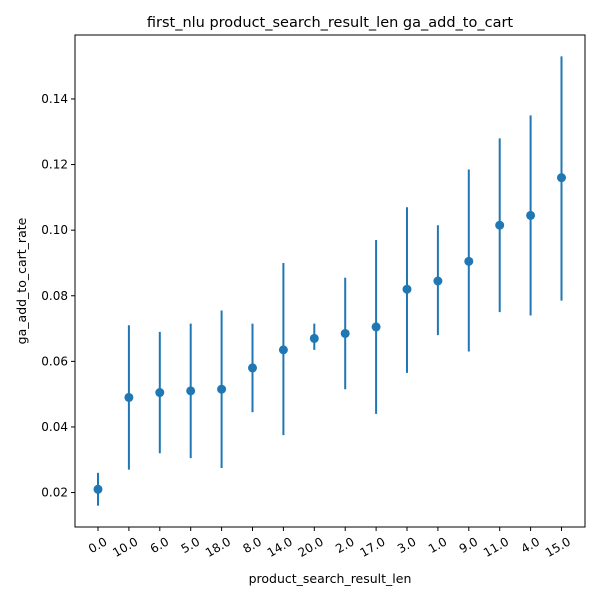 The width and height of the screenshot is (600, 600). What do you see at coordinates (54, 230) in the screenshot?
I see `y-tick-label: 0.10` at bounding box center [54, 230].